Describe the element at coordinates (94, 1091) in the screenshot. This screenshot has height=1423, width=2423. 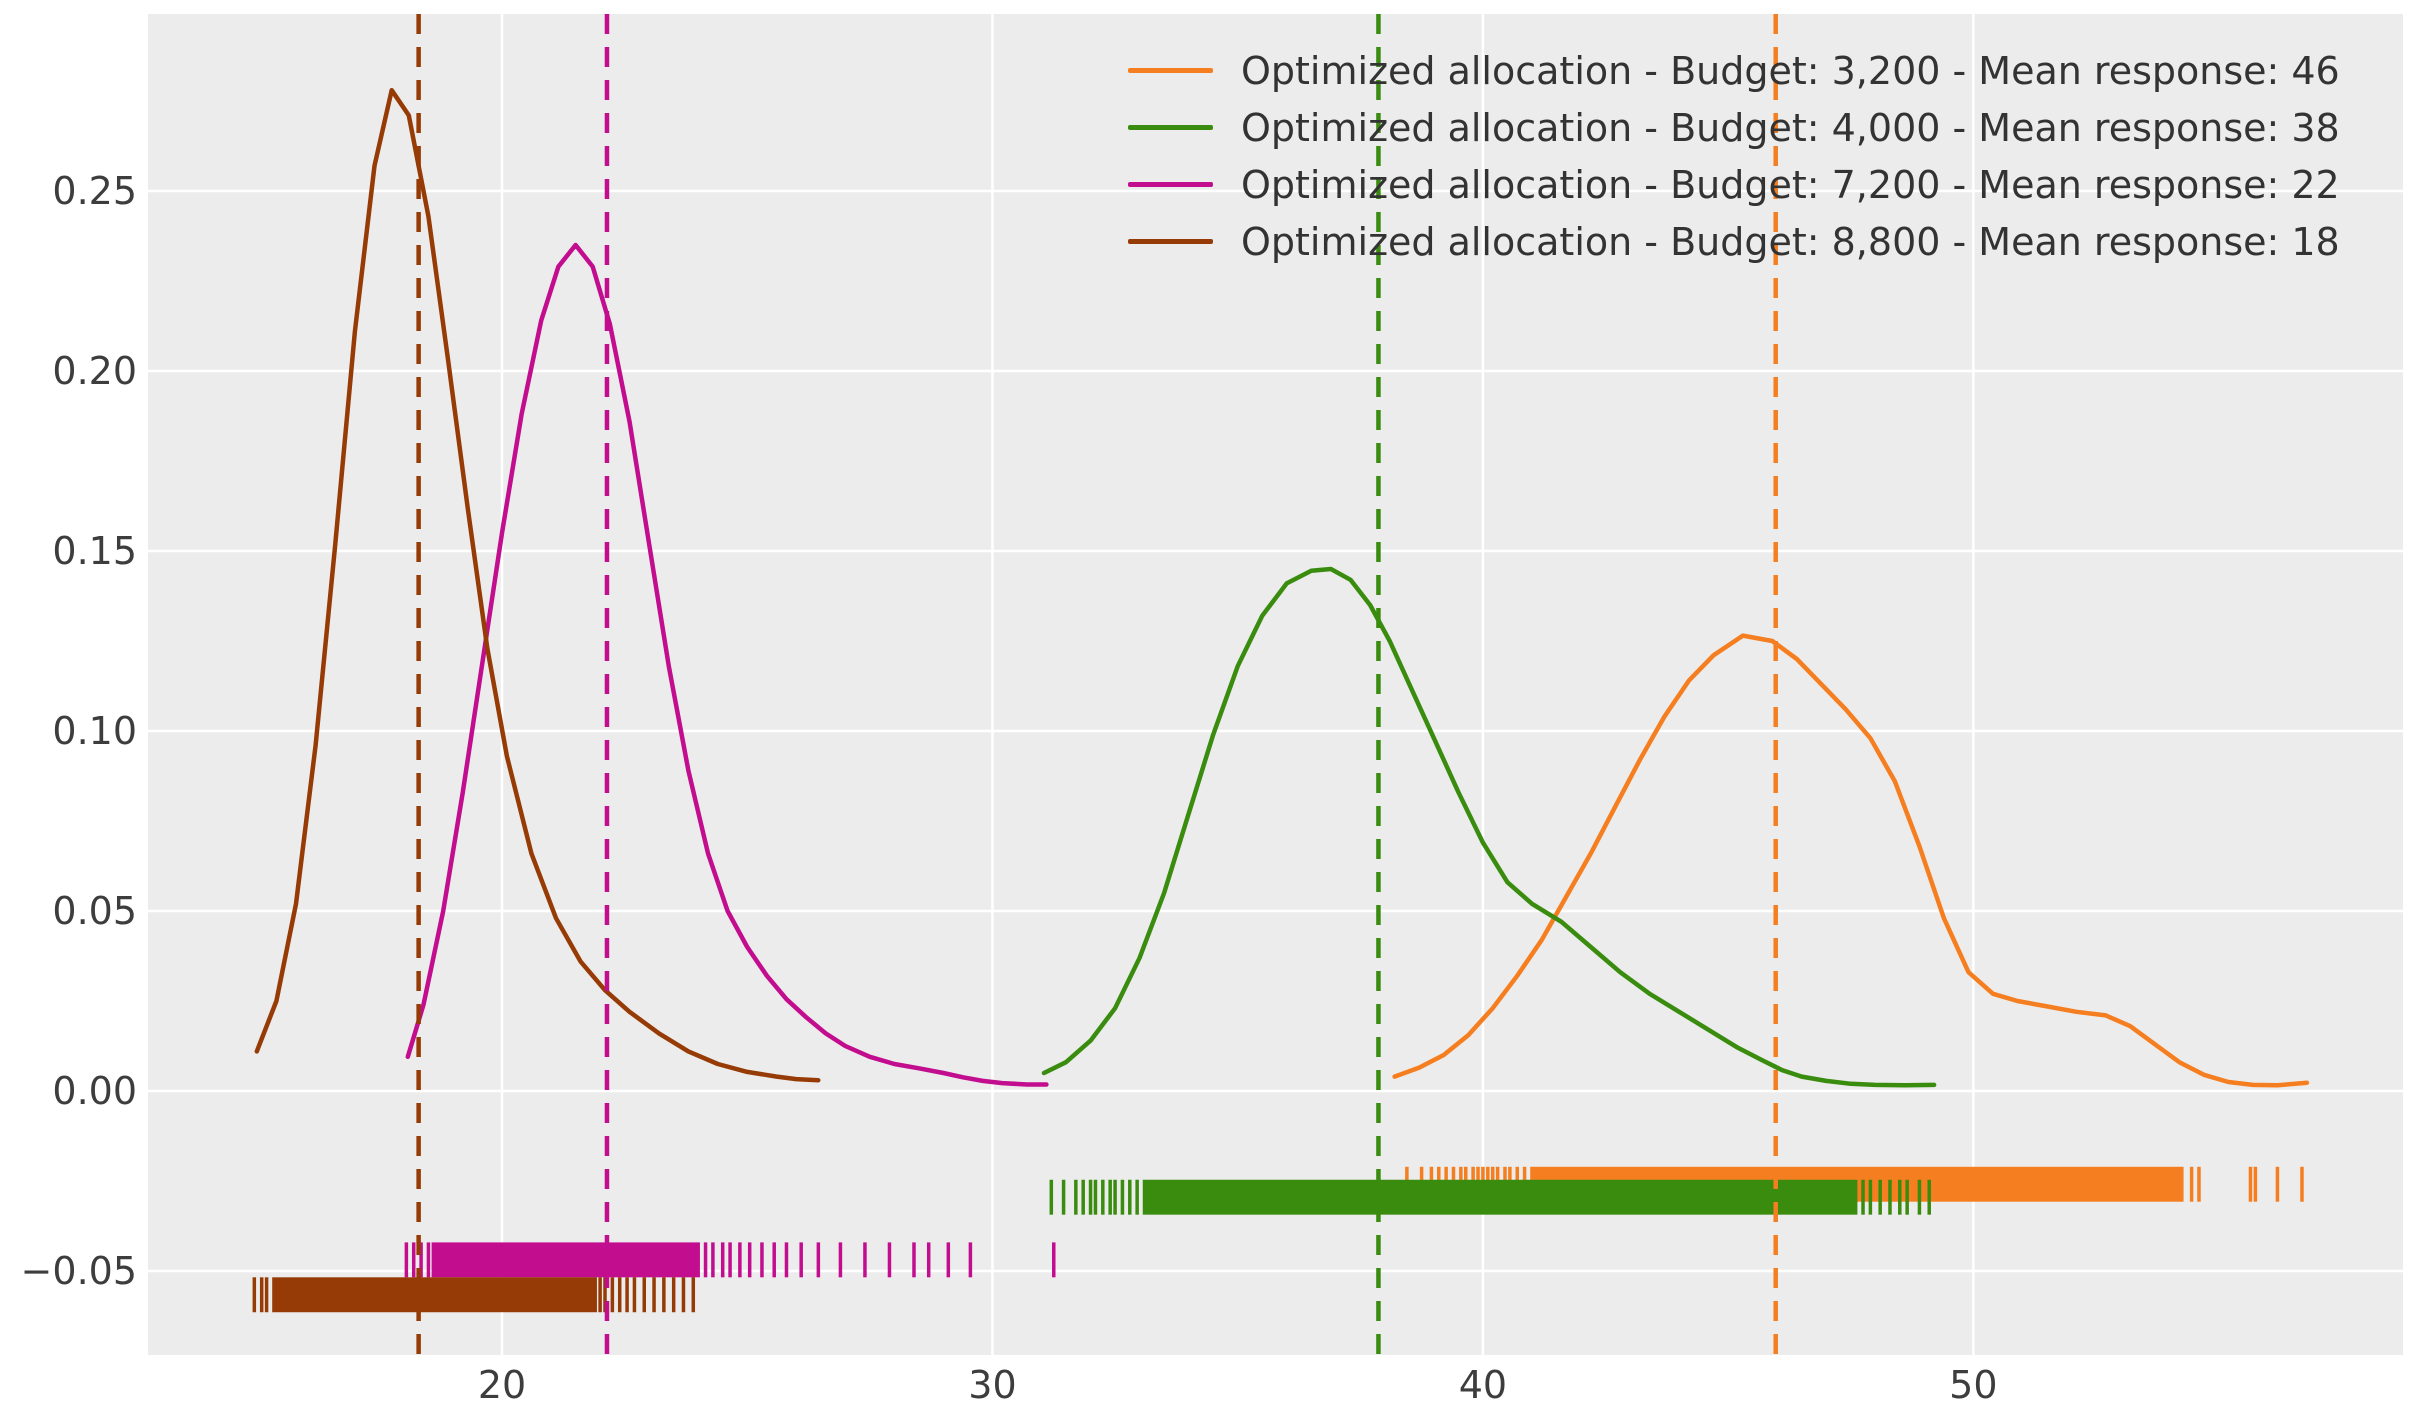
I see `y-tick-label-0.00: 0.00` at that location.